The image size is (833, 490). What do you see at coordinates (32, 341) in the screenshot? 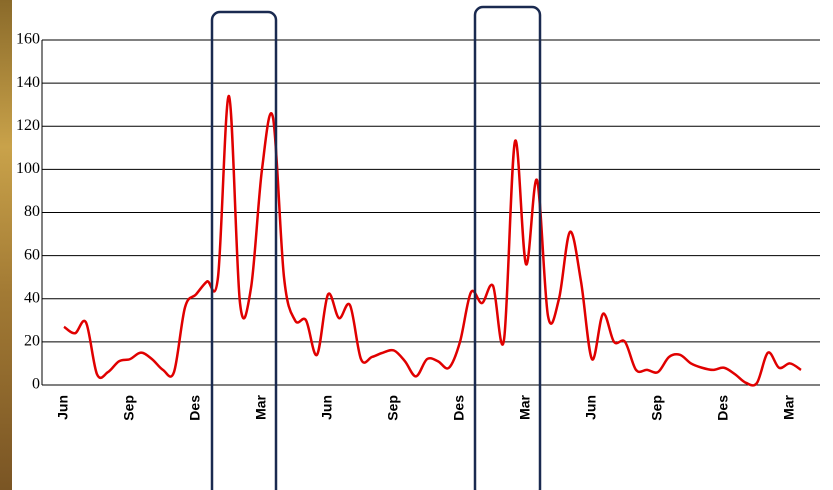
I see `y-tick-label: 20` at bounding box center [32, 341].